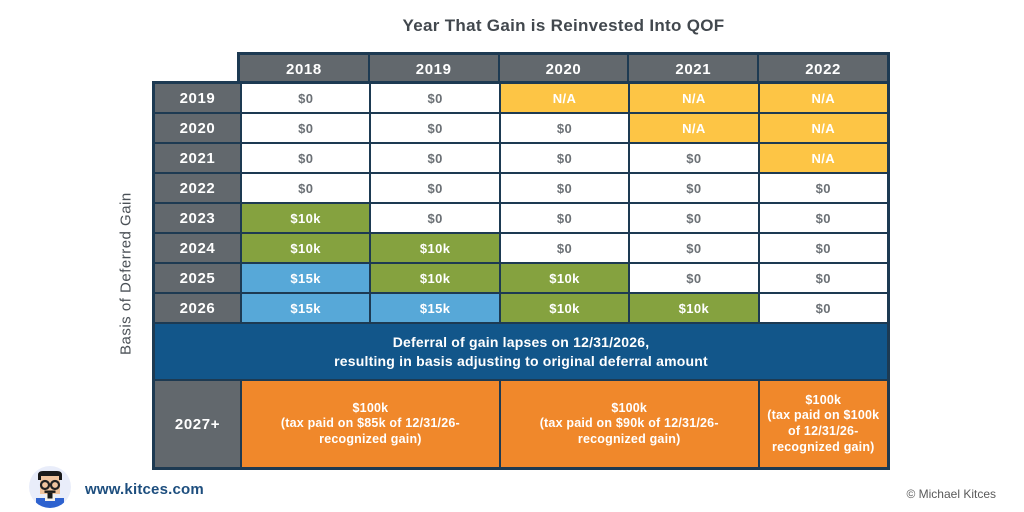  Describe the element at coordinates (197, 128) in the screenshot. I see `row-label: 2020` at that location.